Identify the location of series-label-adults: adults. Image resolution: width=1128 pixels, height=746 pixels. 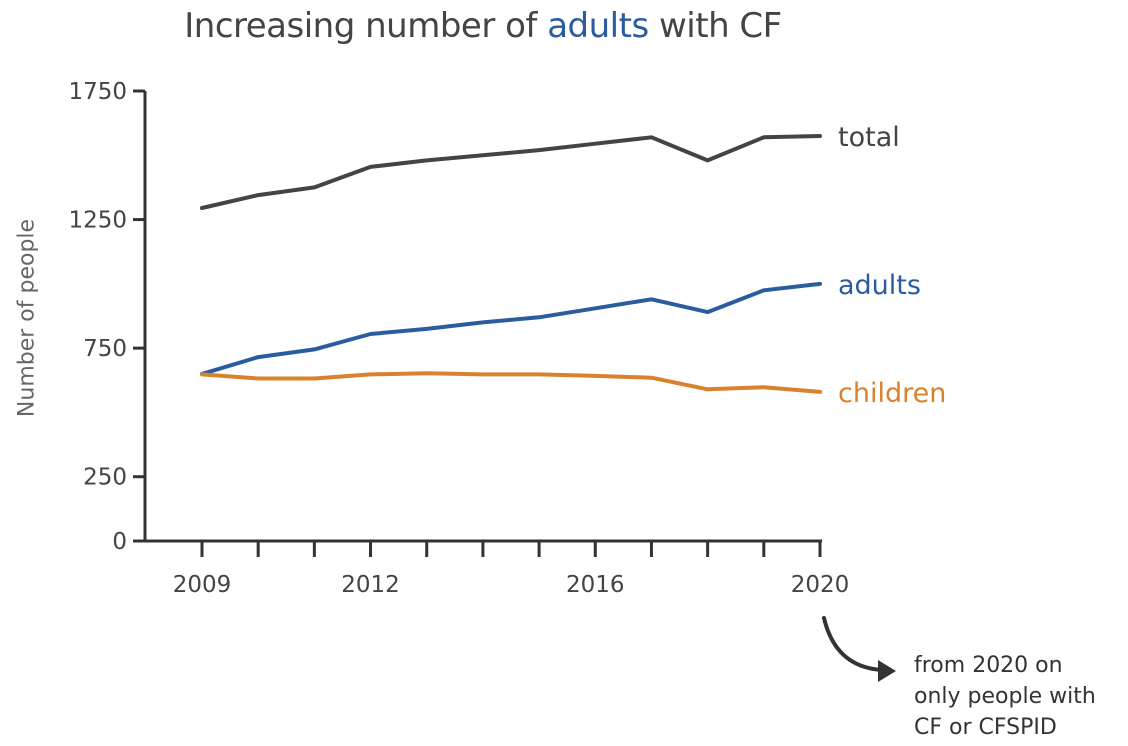
(879, 285).